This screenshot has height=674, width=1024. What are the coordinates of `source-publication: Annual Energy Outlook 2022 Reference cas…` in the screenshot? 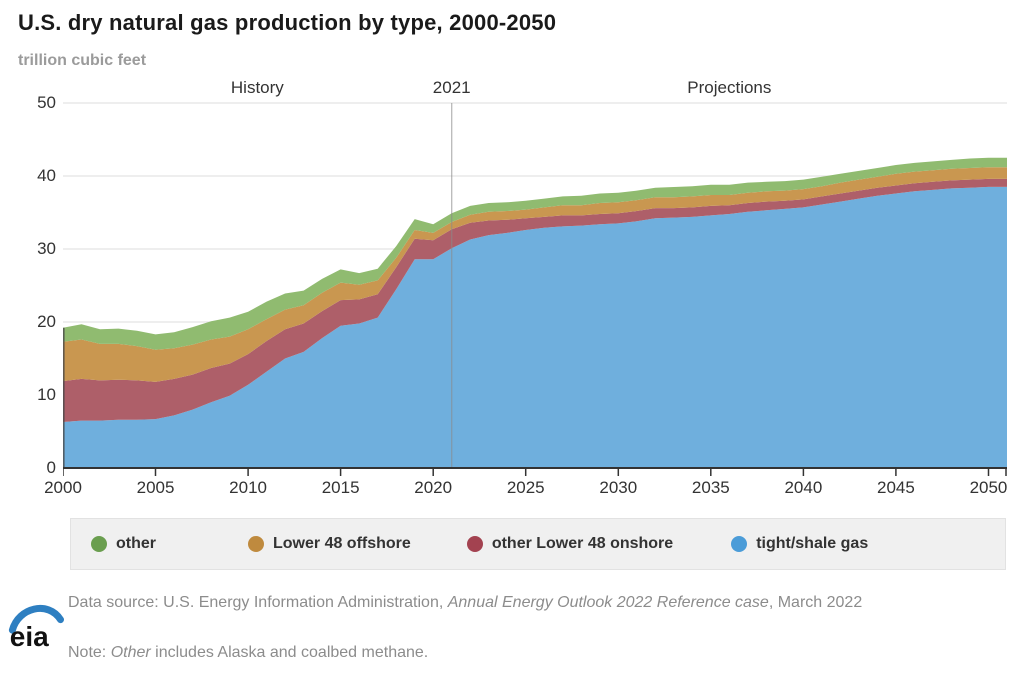 It's located at (608, 602).